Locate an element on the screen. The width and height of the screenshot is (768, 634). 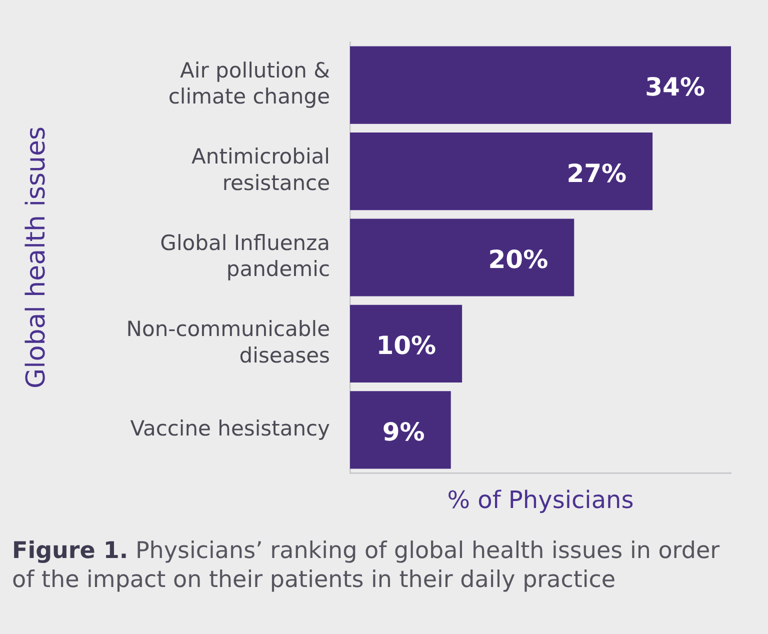
y-axis-title: Global health issues is located at coordinates (36, 257).